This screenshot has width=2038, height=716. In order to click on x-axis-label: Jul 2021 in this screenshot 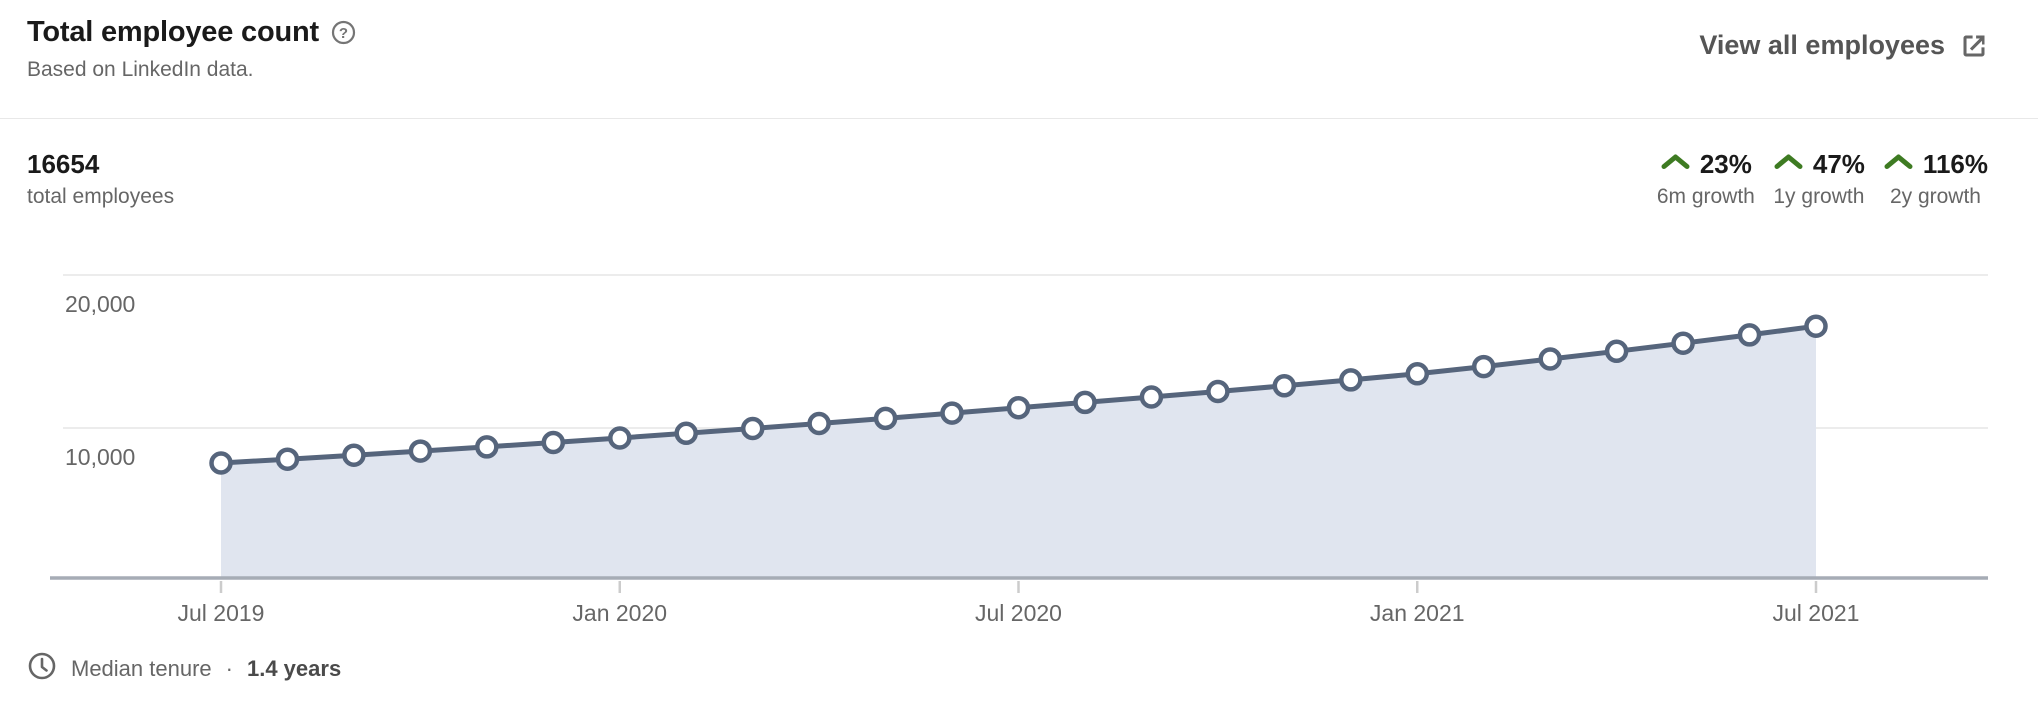, I will do `click(1816, 613)`.